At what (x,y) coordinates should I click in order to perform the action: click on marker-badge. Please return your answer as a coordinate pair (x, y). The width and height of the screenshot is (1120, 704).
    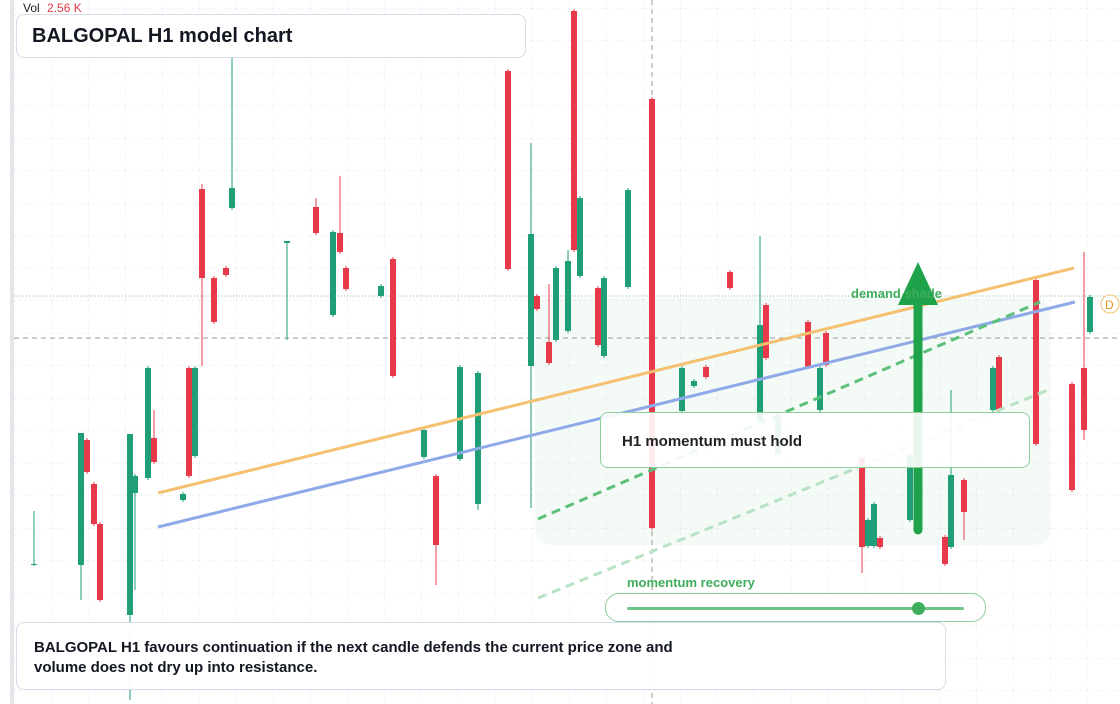
    Looking at the image, I should click on (1110, 304).